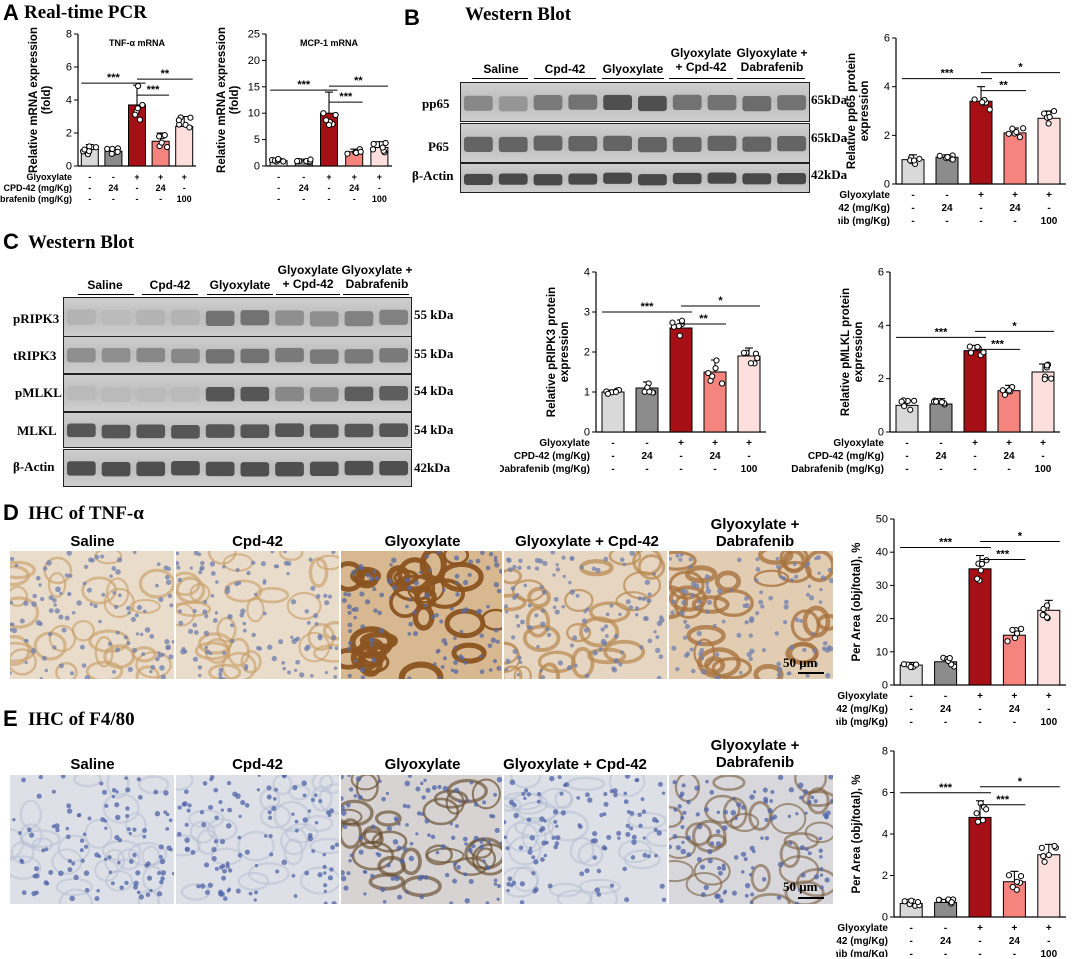 The width and height of the screenshot is (1072, 959). Describe the element at coordinates (501, 69) in the screenshot. I see `blot-b-lane-saline: Saline` at that location.